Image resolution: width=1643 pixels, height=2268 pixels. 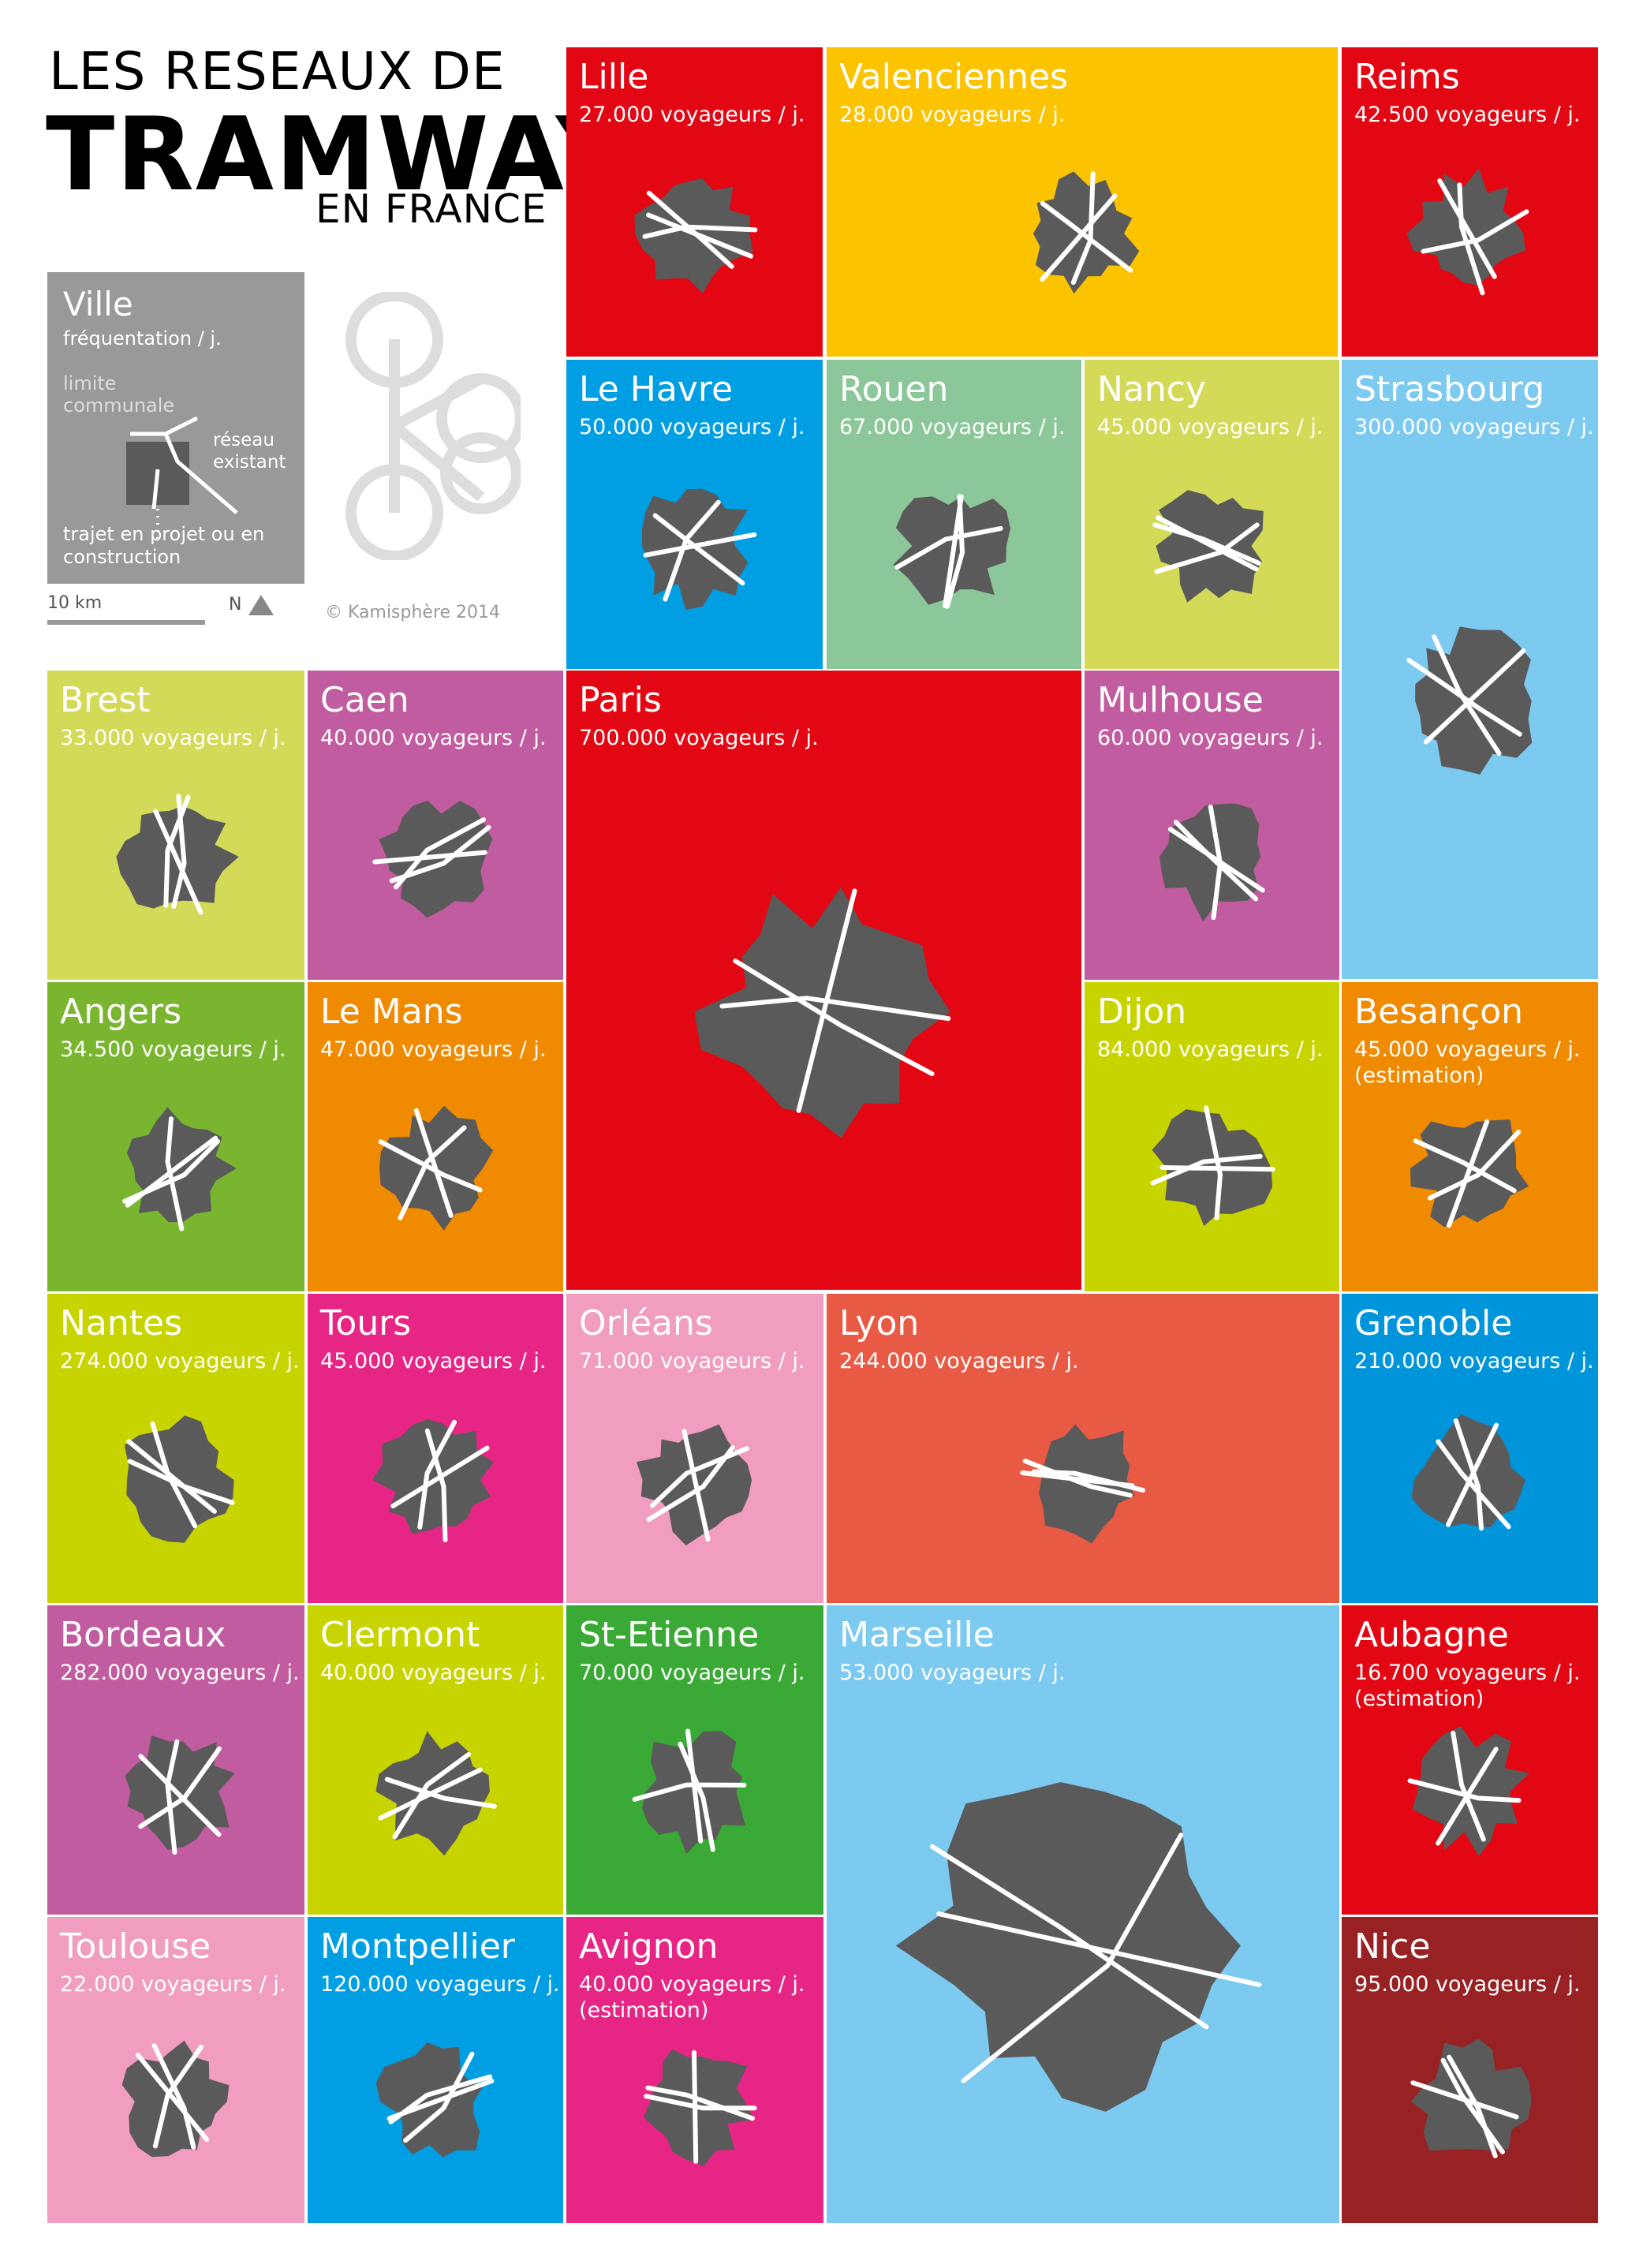 I want to click on city-tile-grenoble: Grenoble 210.000 voyageurs / j., so click(x=1470, y=1448).